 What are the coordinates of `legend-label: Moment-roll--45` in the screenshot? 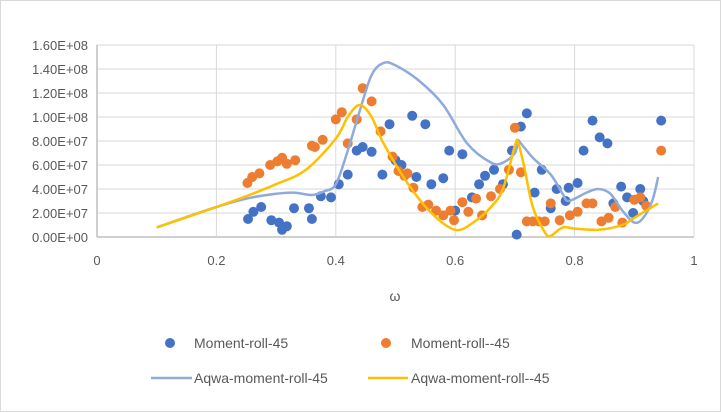 It's located at (460, 343).